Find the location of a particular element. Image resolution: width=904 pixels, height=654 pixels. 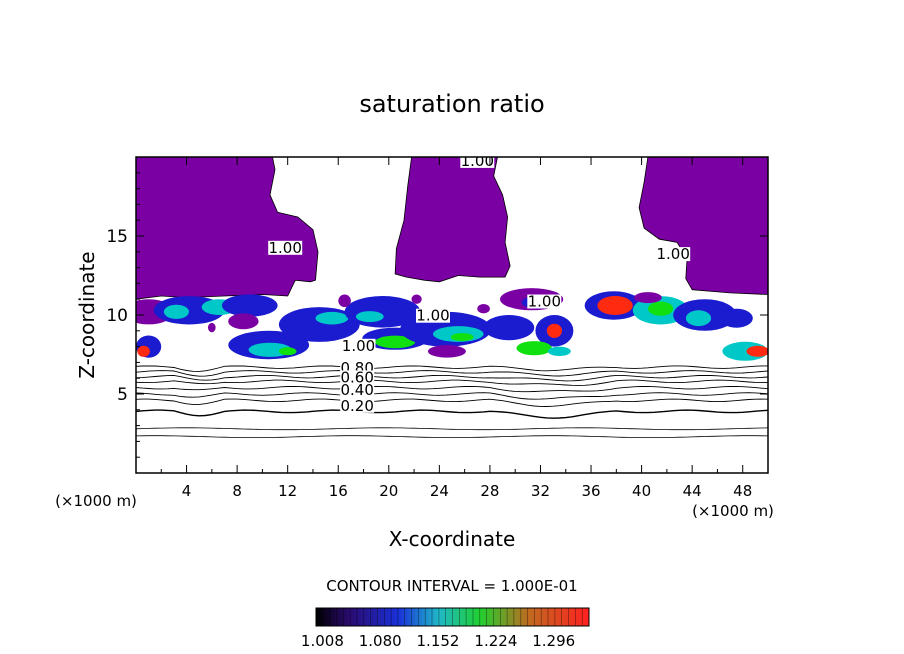

x-tick-label-36: 36 is located at coordinates (590, 491).